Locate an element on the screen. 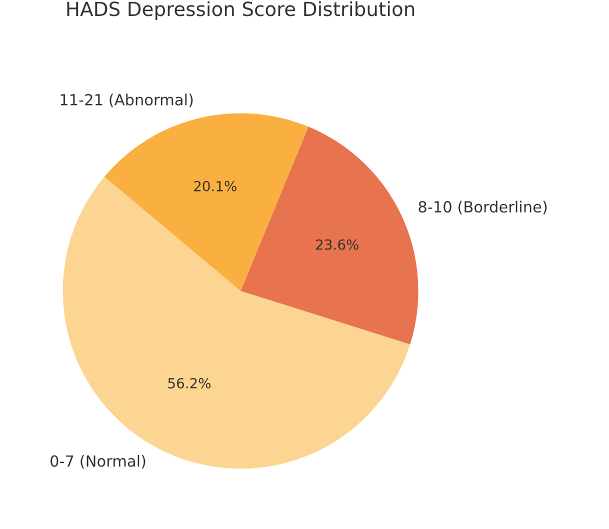 The height and width of the screenshot is (529, 609). slice-label: 11-21 (Abnormal) is located at coordinates (126, 101).